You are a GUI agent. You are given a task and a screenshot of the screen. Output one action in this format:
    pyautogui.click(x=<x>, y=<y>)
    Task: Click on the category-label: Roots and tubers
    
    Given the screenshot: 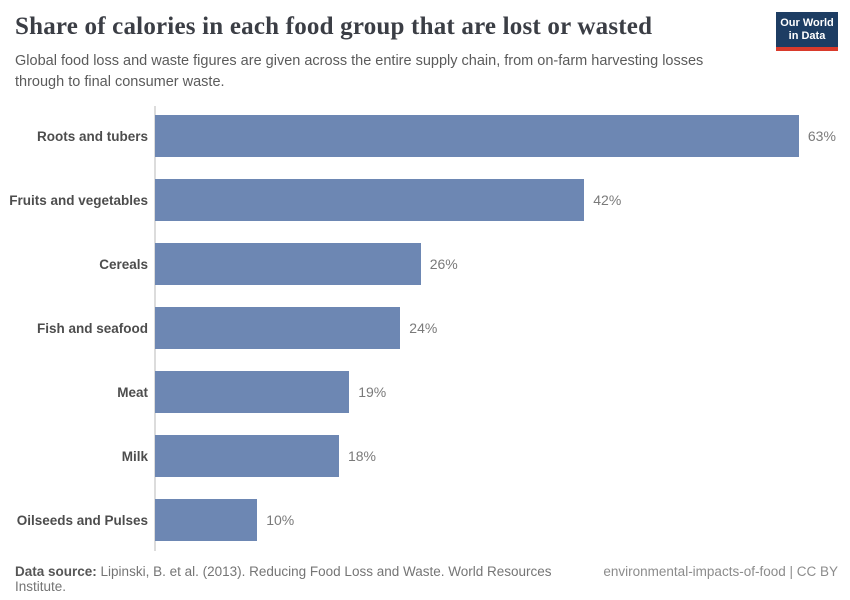 What is the action you would take?
    pyautogui.click(x=92, y=136)
    